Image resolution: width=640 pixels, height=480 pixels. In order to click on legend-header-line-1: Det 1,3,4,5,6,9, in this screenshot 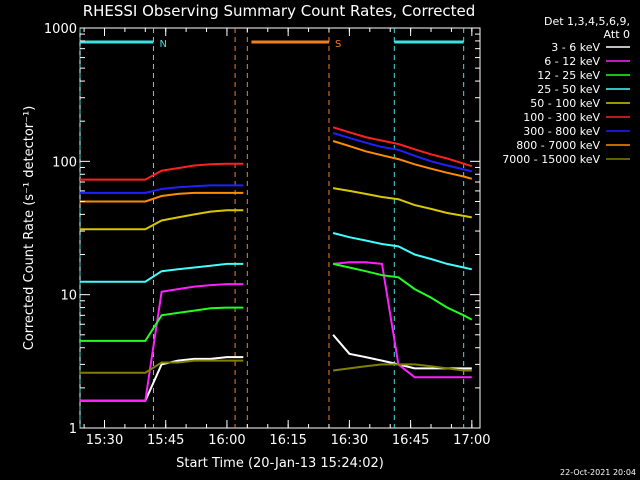, I will do `click(587, 21)`.